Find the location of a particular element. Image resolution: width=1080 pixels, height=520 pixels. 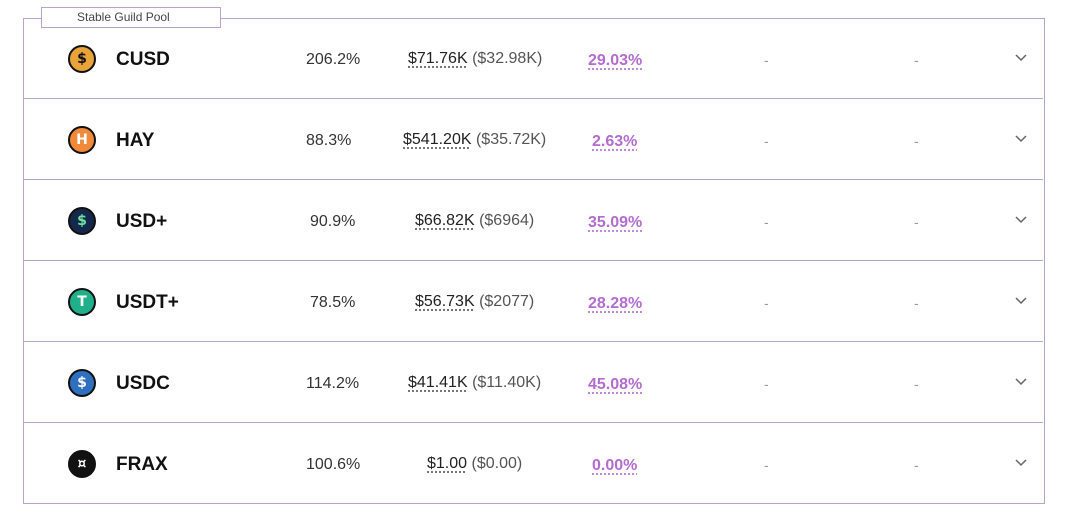

icon-glyph: H is located at coordinates (82, 140).